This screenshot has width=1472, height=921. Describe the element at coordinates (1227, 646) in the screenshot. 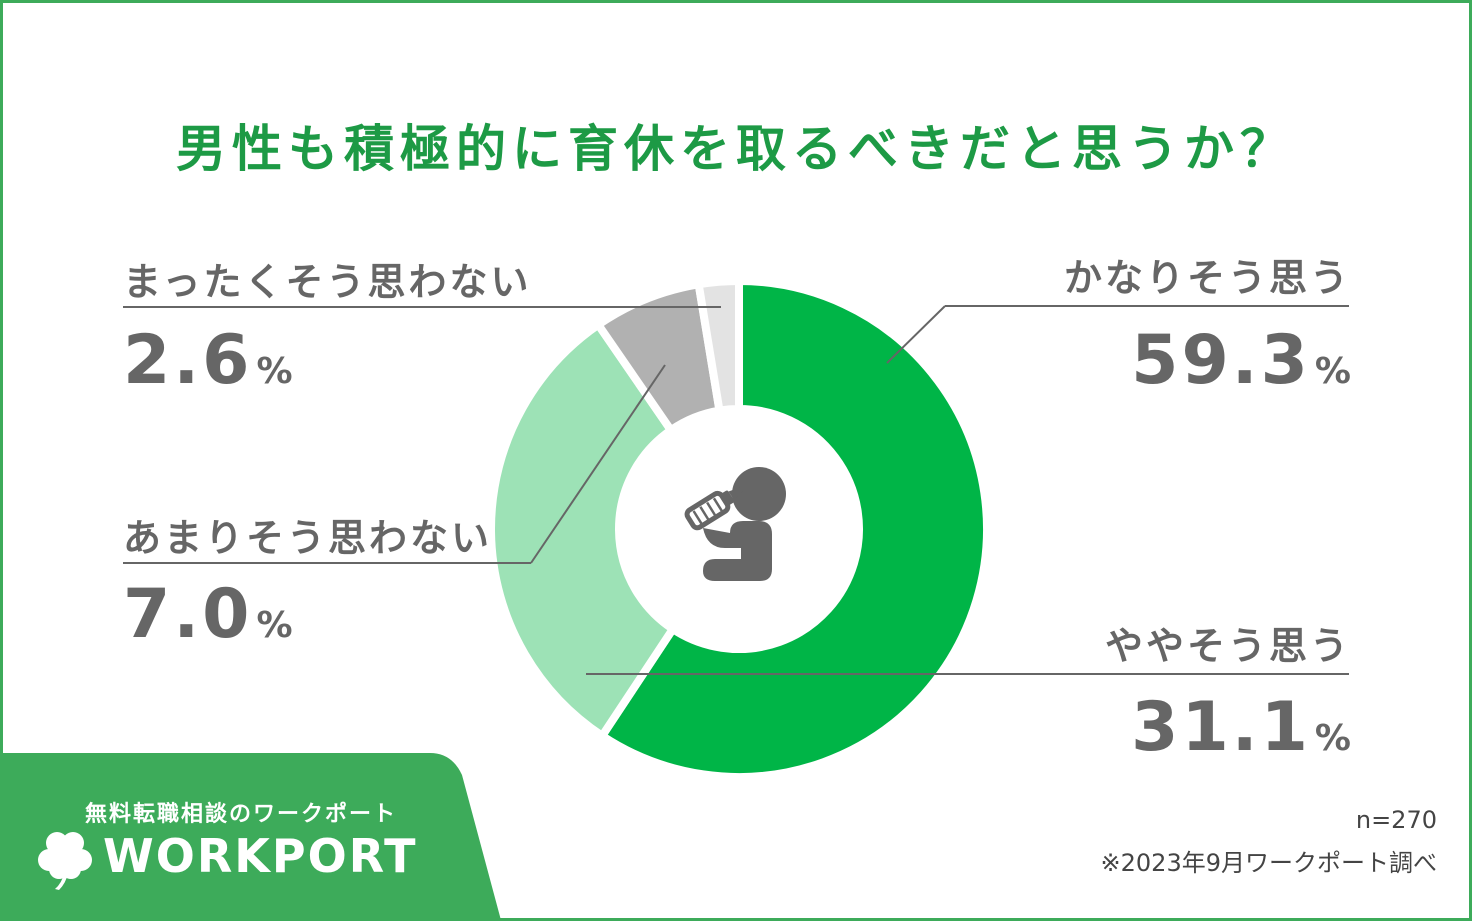

I see `label-somewhat-agree: ややそう思う` at that location.